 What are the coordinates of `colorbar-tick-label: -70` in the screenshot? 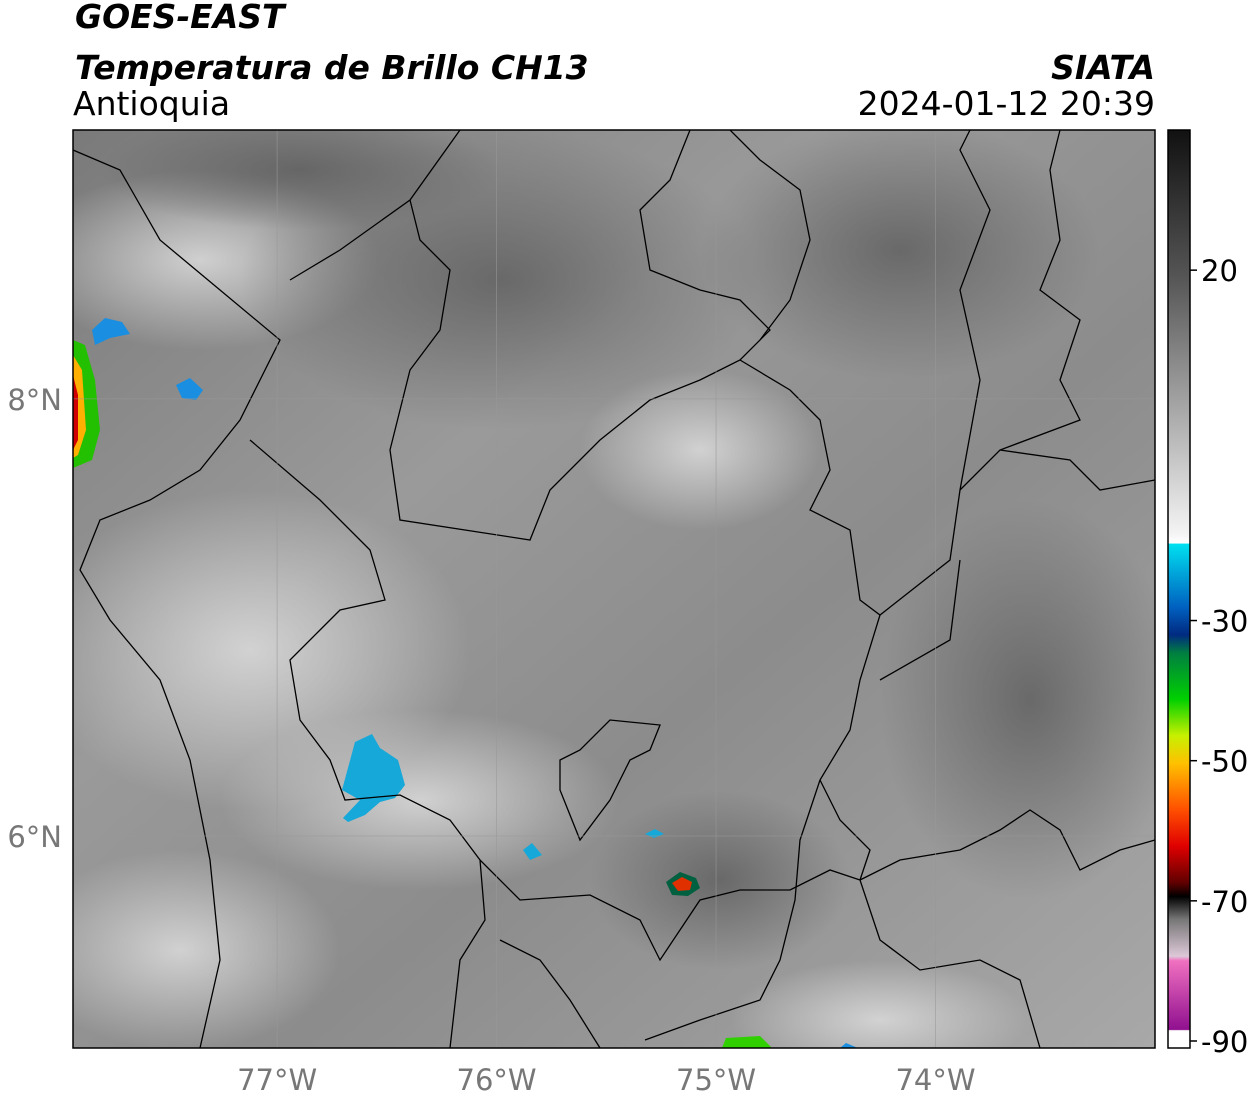 It's located at (1224, 902).